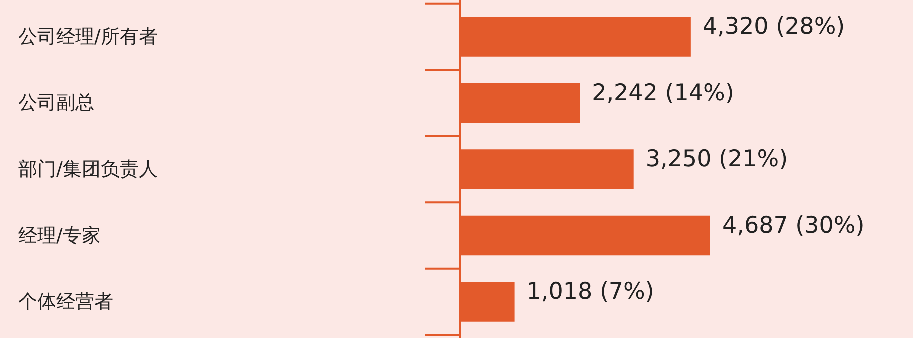  I want to click on data-label: 3,250 (21%), so click(717, 159).